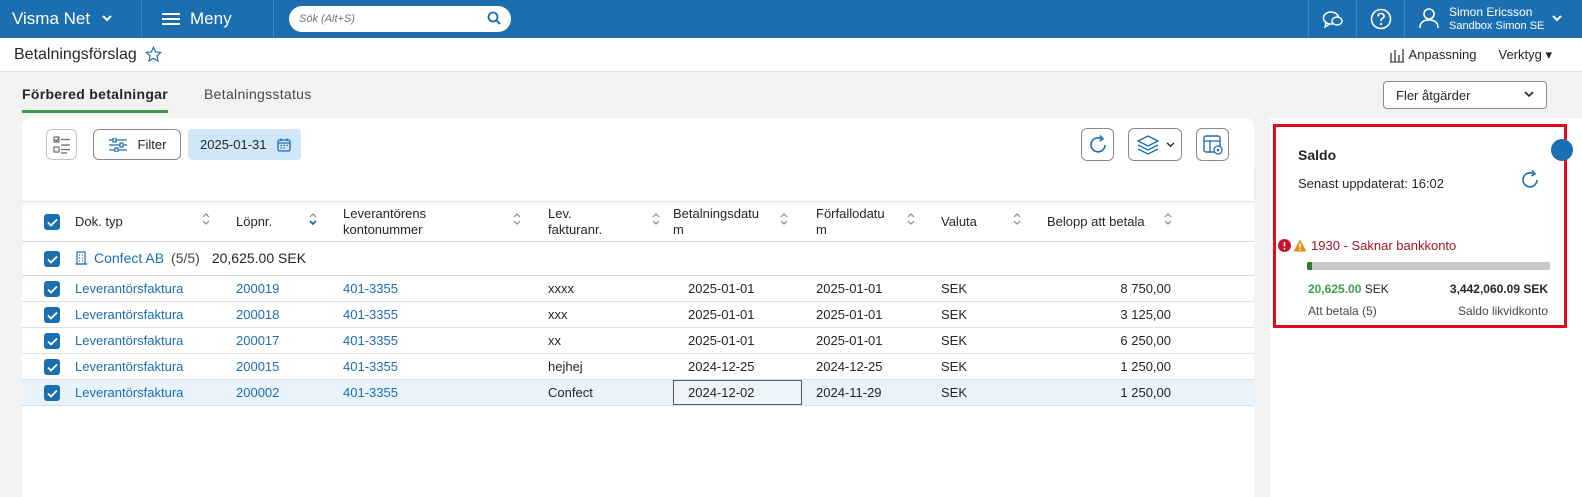 Image resolution: width=1582 pixels, height=497 pixels. I want to click on menu-button: Meny, so click(208, 19).